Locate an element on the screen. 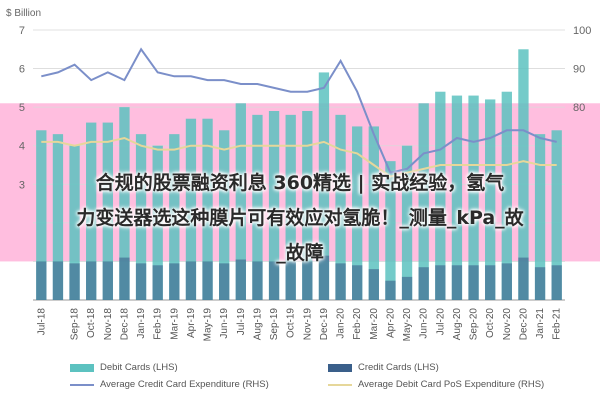 The image size is (600, 405). y-left-tick-label: 5 is located at coordinates (22, 108).